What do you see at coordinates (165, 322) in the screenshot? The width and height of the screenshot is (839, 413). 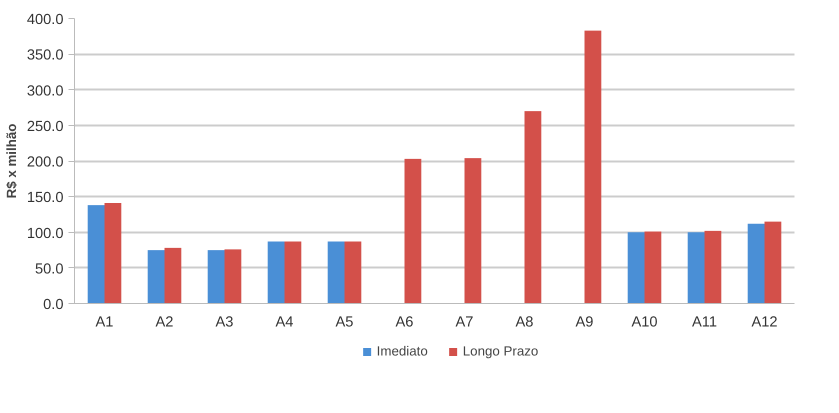 I see `x-tick-label: A2` at bounding box center [165, 322].